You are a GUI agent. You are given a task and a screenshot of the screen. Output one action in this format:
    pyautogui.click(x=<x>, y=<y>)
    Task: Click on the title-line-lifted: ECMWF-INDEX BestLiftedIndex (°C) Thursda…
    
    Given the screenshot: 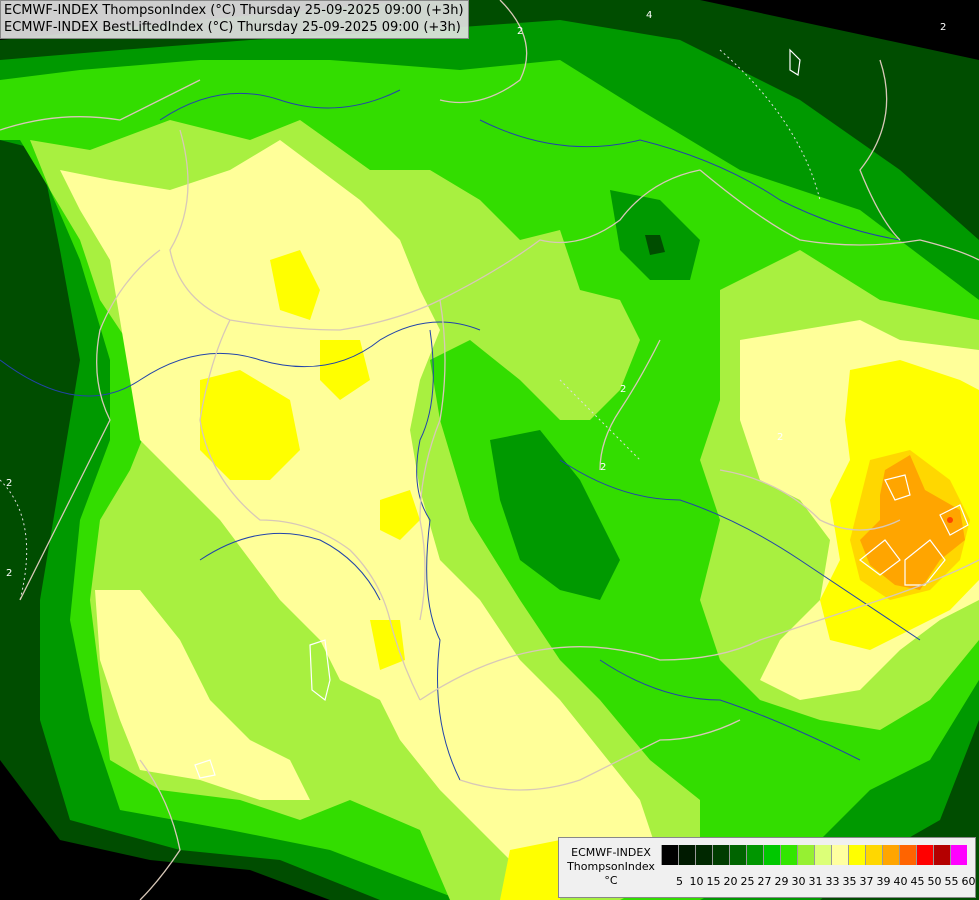 What is the action you would take?
    pyautogui.click(x=232, y=27)
    